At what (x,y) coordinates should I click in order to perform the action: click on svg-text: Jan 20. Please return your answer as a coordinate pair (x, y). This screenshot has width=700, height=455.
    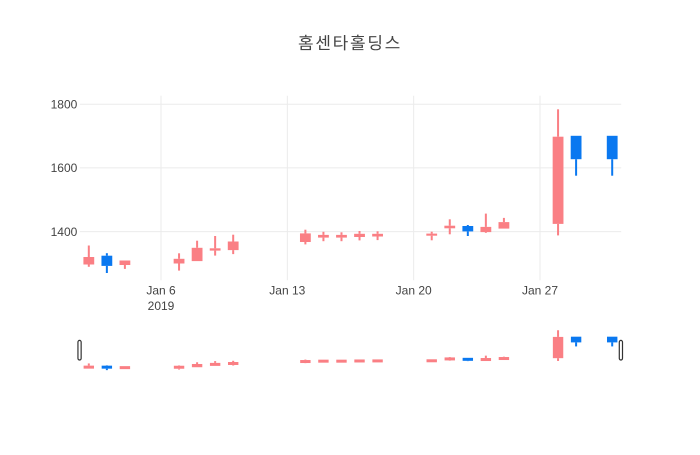
    Looking at the image, I should click on (414, 291).